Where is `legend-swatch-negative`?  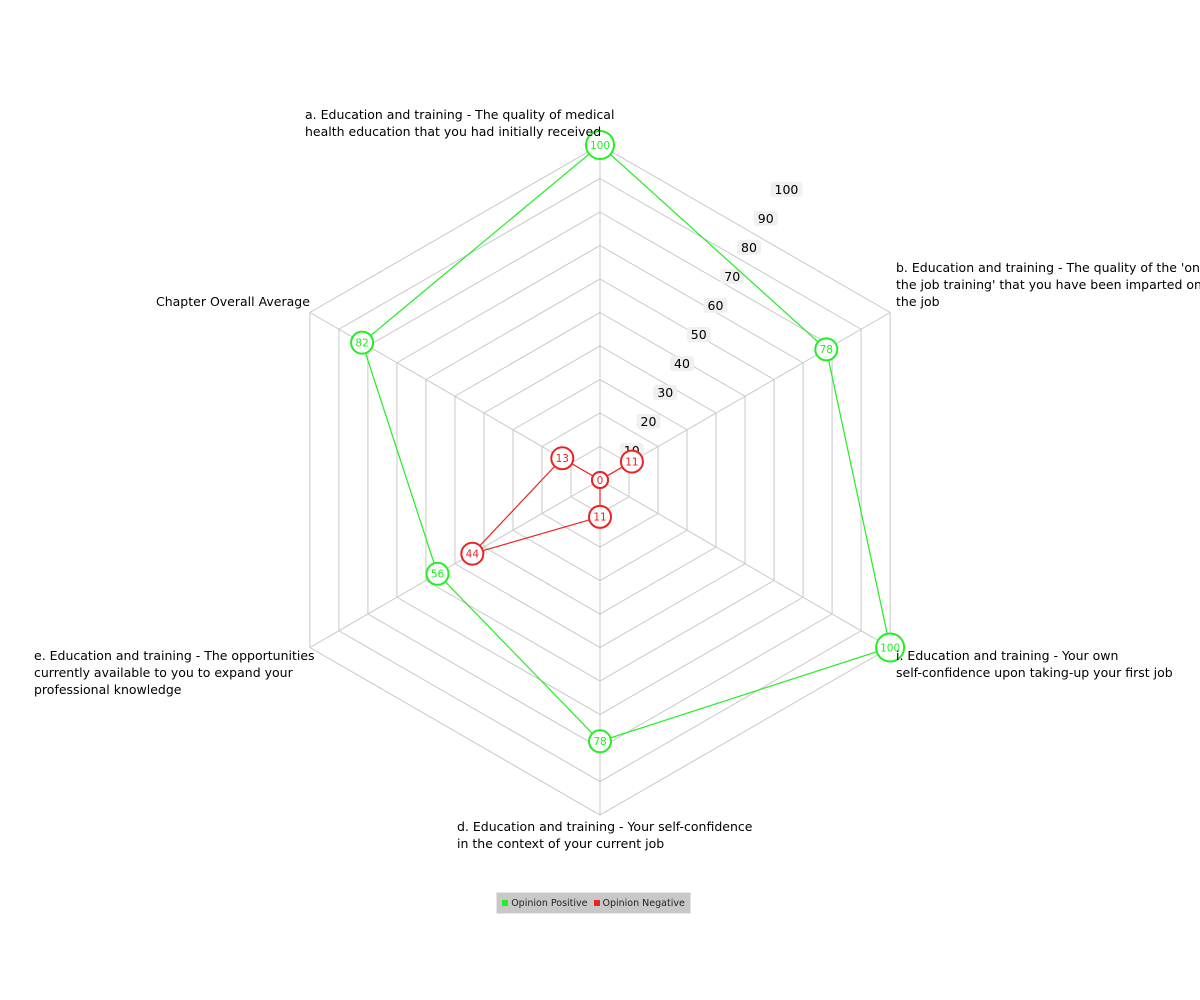
legend-swatch-negative is located at coordinates (596, 903).